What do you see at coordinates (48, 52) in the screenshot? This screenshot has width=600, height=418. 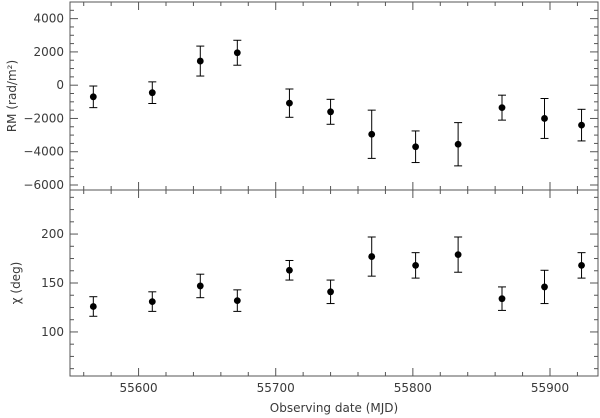 I see `rm-y-tick-label: 2000` at bounding box center [48, 52].